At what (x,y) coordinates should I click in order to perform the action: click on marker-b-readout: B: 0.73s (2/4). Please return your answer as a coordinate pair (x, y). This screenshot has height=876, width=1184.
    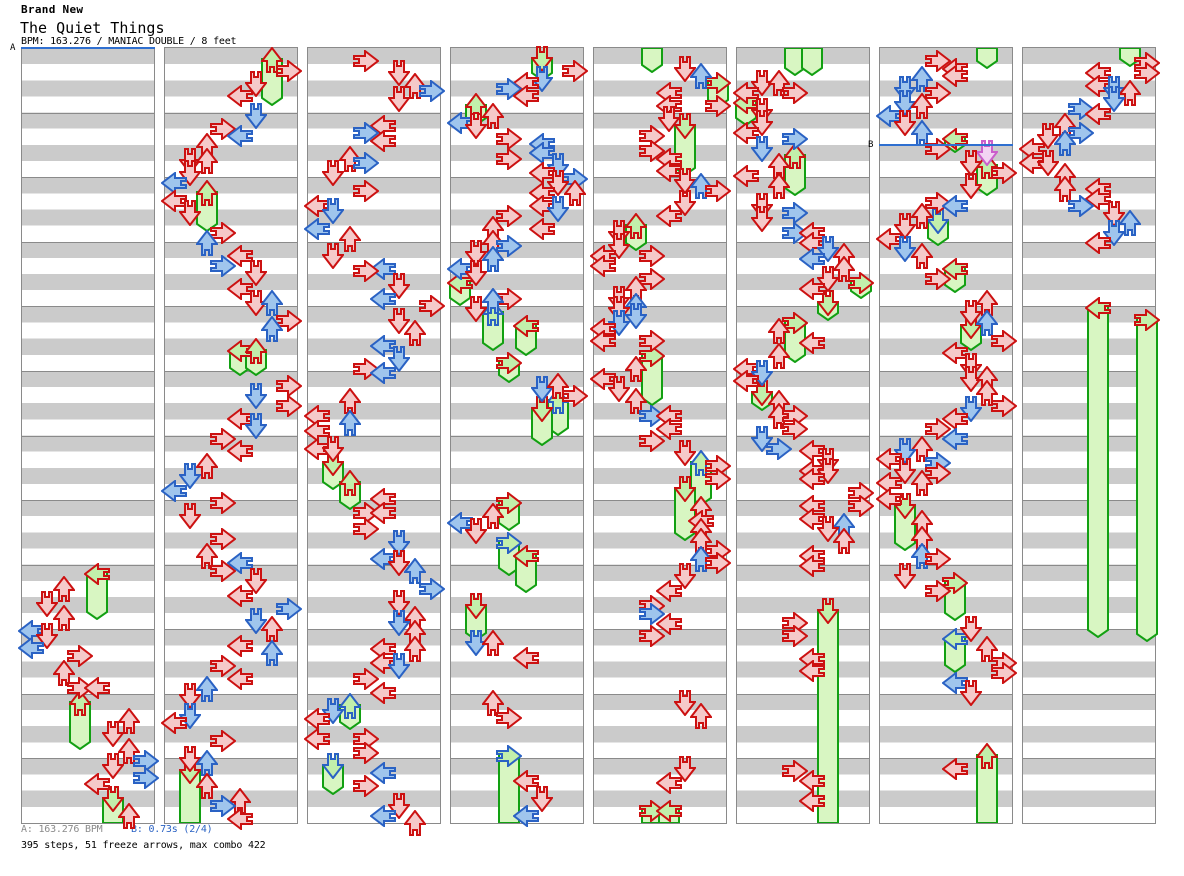
    Looking at the image, I should click on (172, 829).